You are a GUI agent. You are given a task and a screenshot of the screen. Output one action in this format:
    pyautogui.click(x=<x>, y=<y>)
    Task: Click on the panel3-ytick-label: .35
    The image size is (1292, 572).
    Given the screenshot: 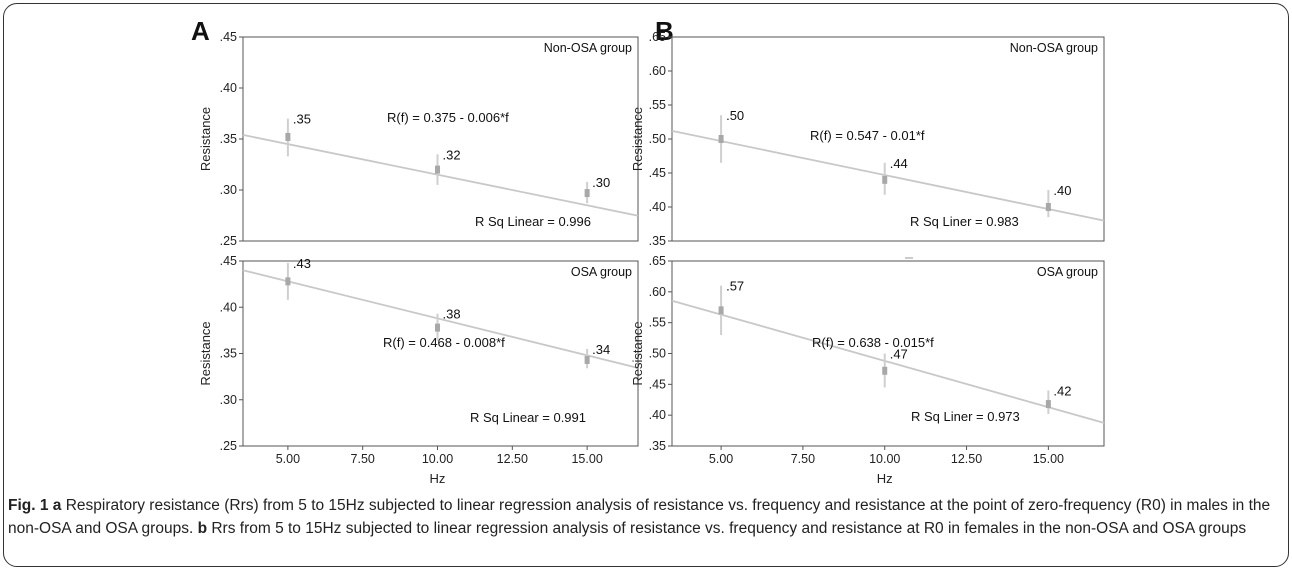 What is the action you would take?
    pyautogui.click(x=657, y=241)
    